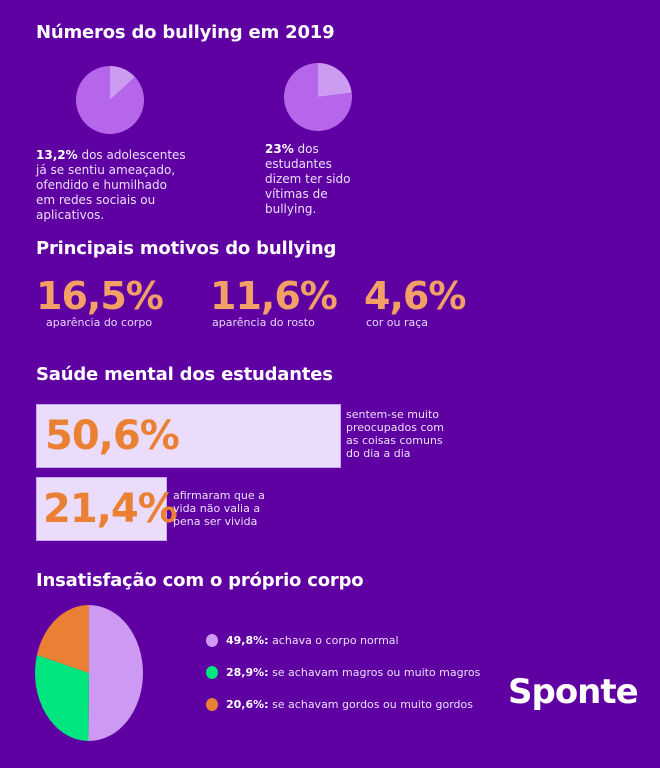 Image resolution: width=660 pixels, height=768 pixels. Describe the element at coordinates (573, 692) in the screenshot. I see `sponte-logo: Sponte` at that location.